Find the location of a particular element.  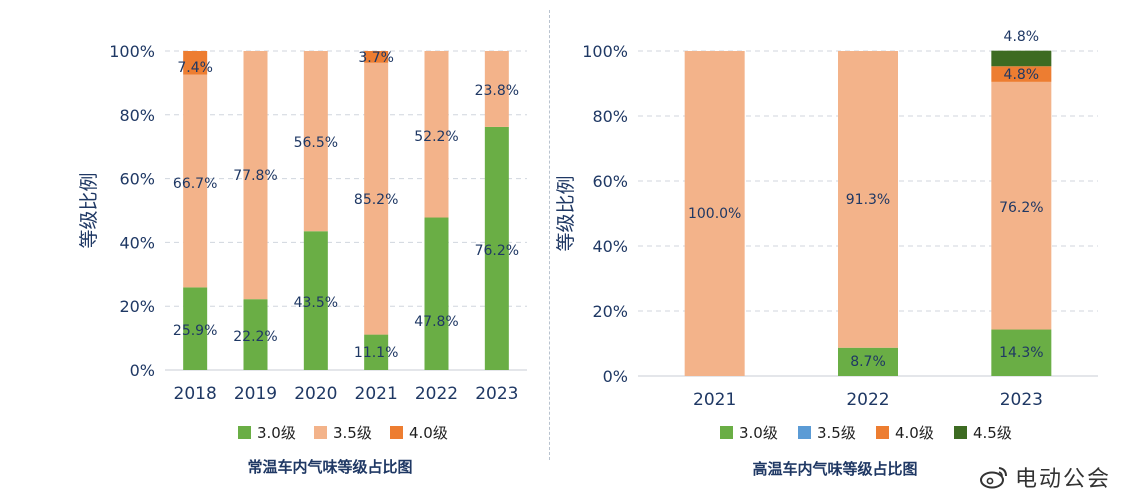

data-label: 100.0% is located at coordinates (714, 214).